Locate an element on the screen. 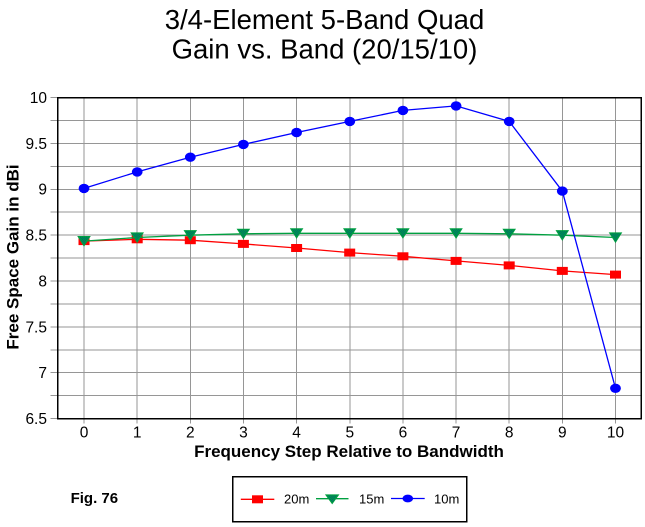 The image size is (645, 527). svg-text: Gain vs. Band (20/15/10) is located at coordinates (325, 48).